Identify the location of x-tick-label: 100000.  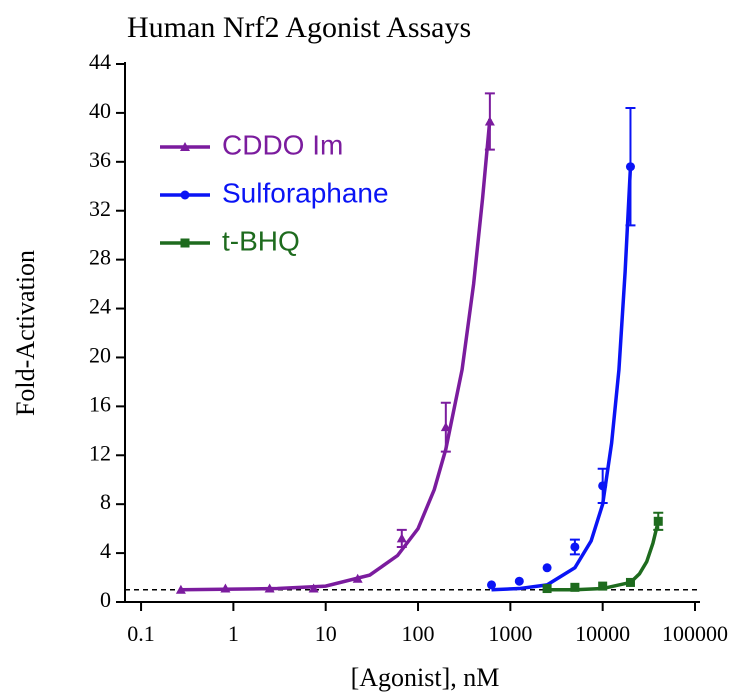
(695, 633).